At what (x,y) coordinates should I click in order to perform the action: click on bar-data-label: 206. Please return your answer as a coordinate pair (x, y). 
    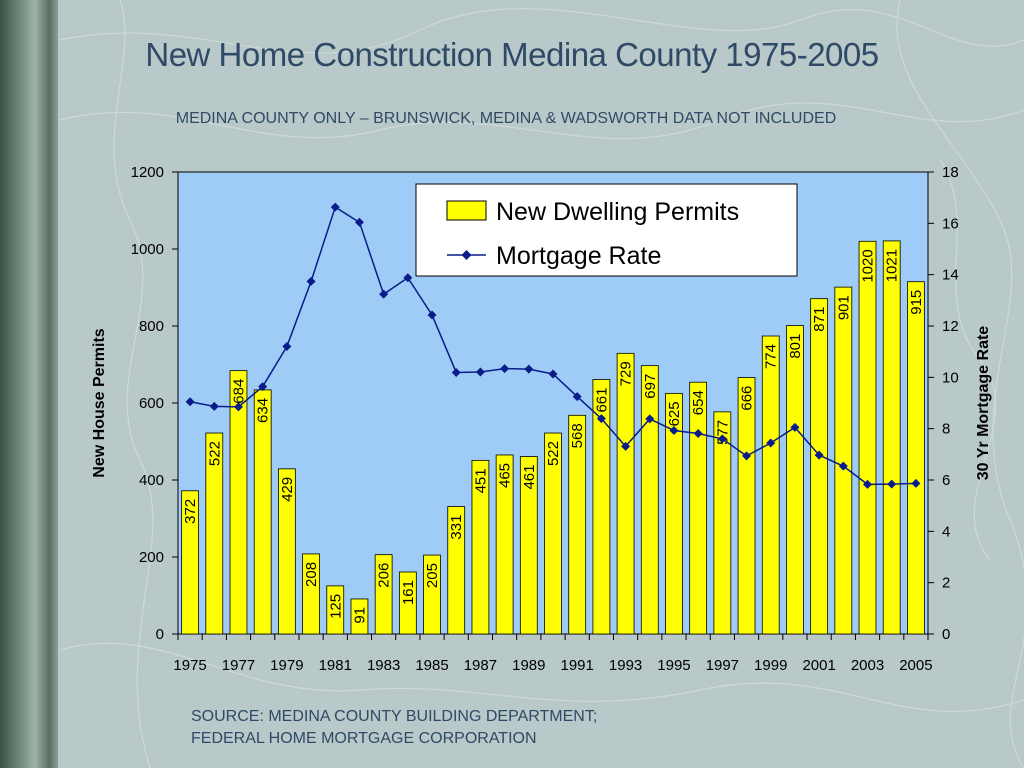
    Looking at the image, I should click on (384, 575).